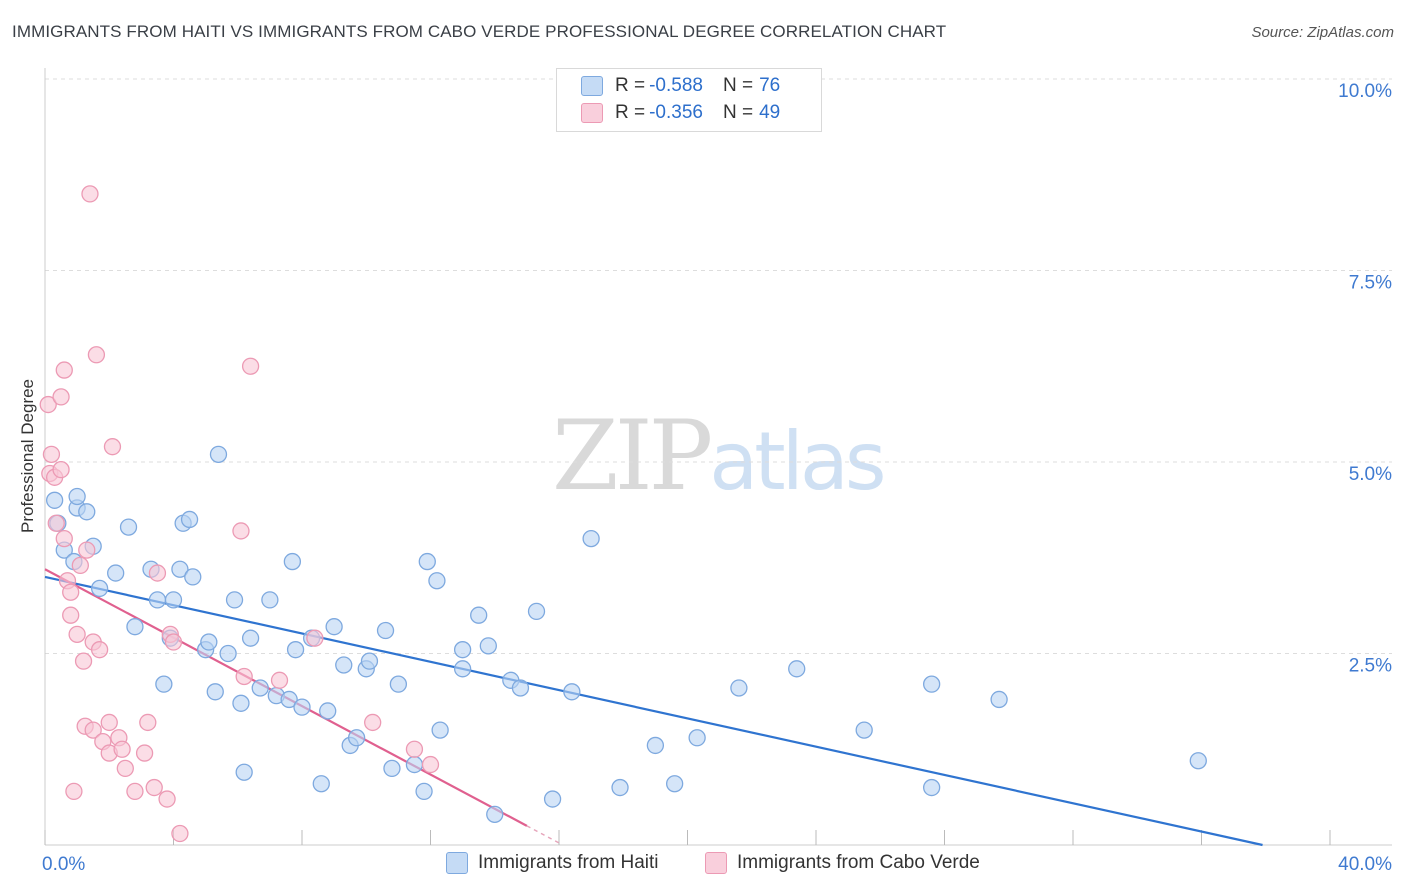  I want to click on legend-label-cabo-verde: Immigrants from Cabo Verde, so click(858, 862).